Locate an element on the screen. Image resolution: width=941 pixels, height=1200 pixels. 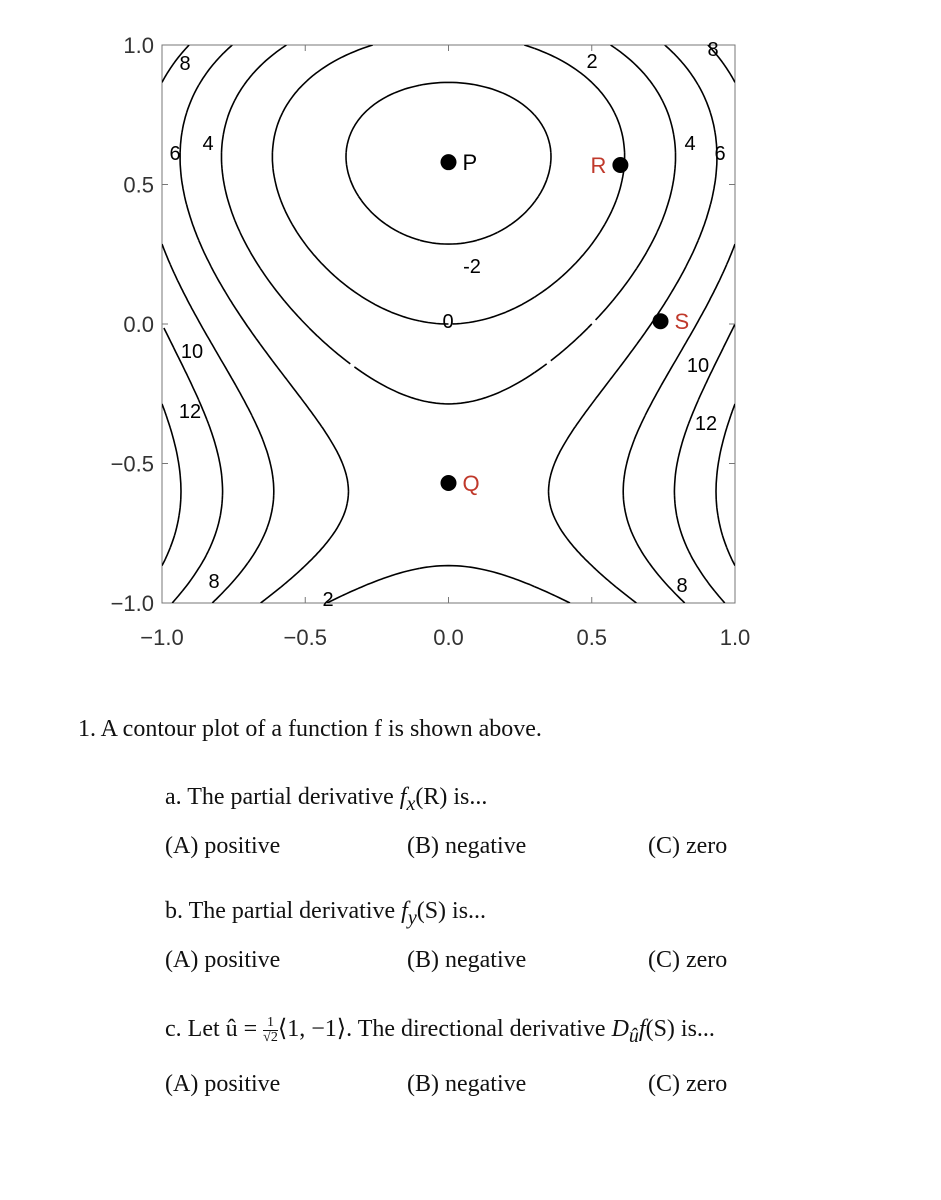
text: ⟨1, −1⟩. The directional derivative is located at coordinates (444, 1029).